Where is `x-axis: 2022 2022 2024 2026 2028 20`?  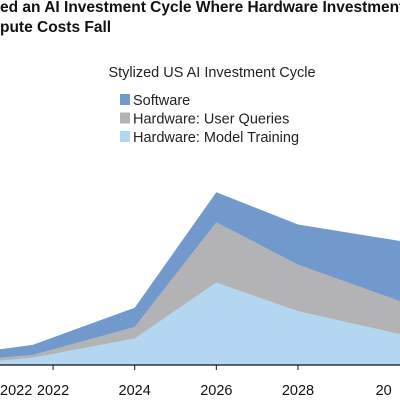 x-axis: 2022 2022 2024 2026 2028 20 is located at coordinates (200, 381).